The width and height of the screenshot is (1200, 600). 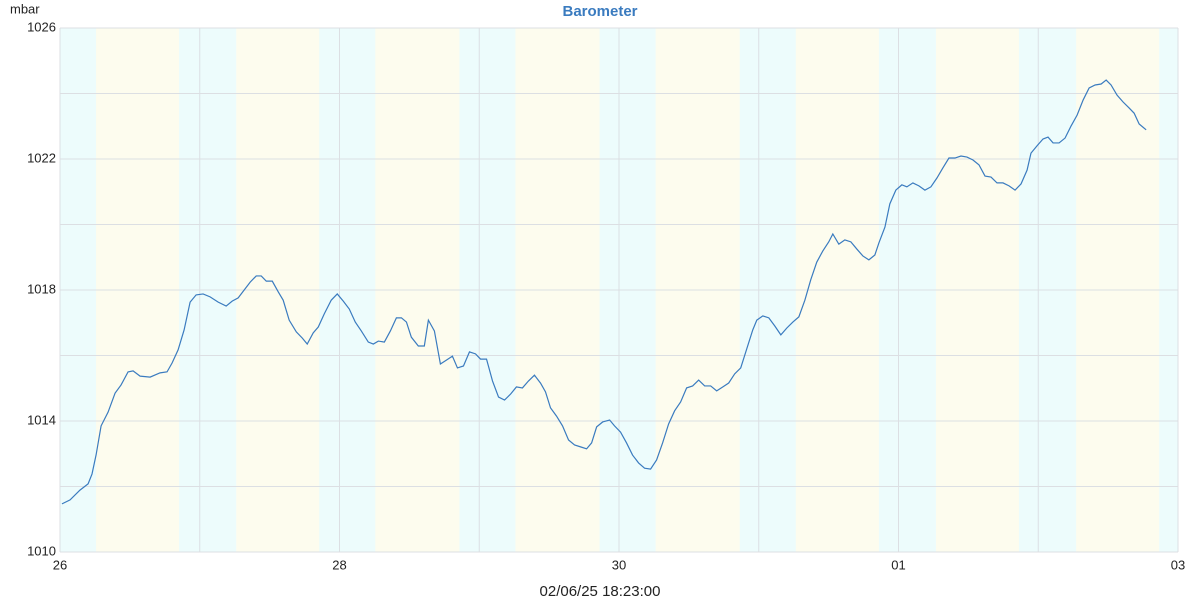 What do you see at coordinates (619, 564) in the screenshot?
I see `x-tick-label: 30` at bounding box center [619, 564].